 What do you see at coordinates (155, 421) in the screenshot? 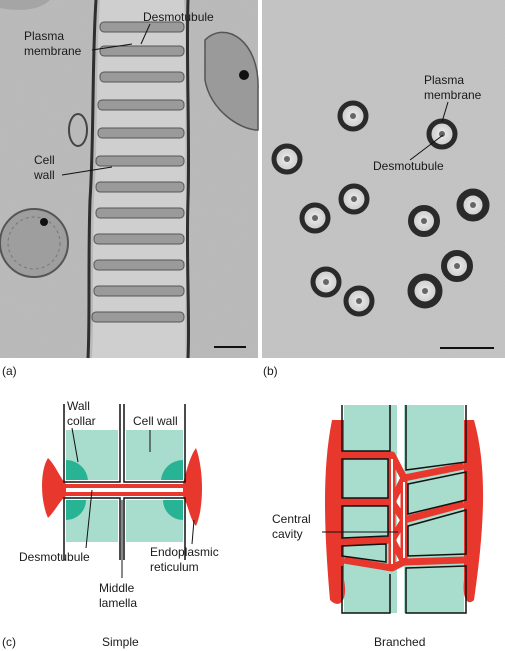
I see `label-cell-wall-c: Cell wall` at bounding box center [155, 421].